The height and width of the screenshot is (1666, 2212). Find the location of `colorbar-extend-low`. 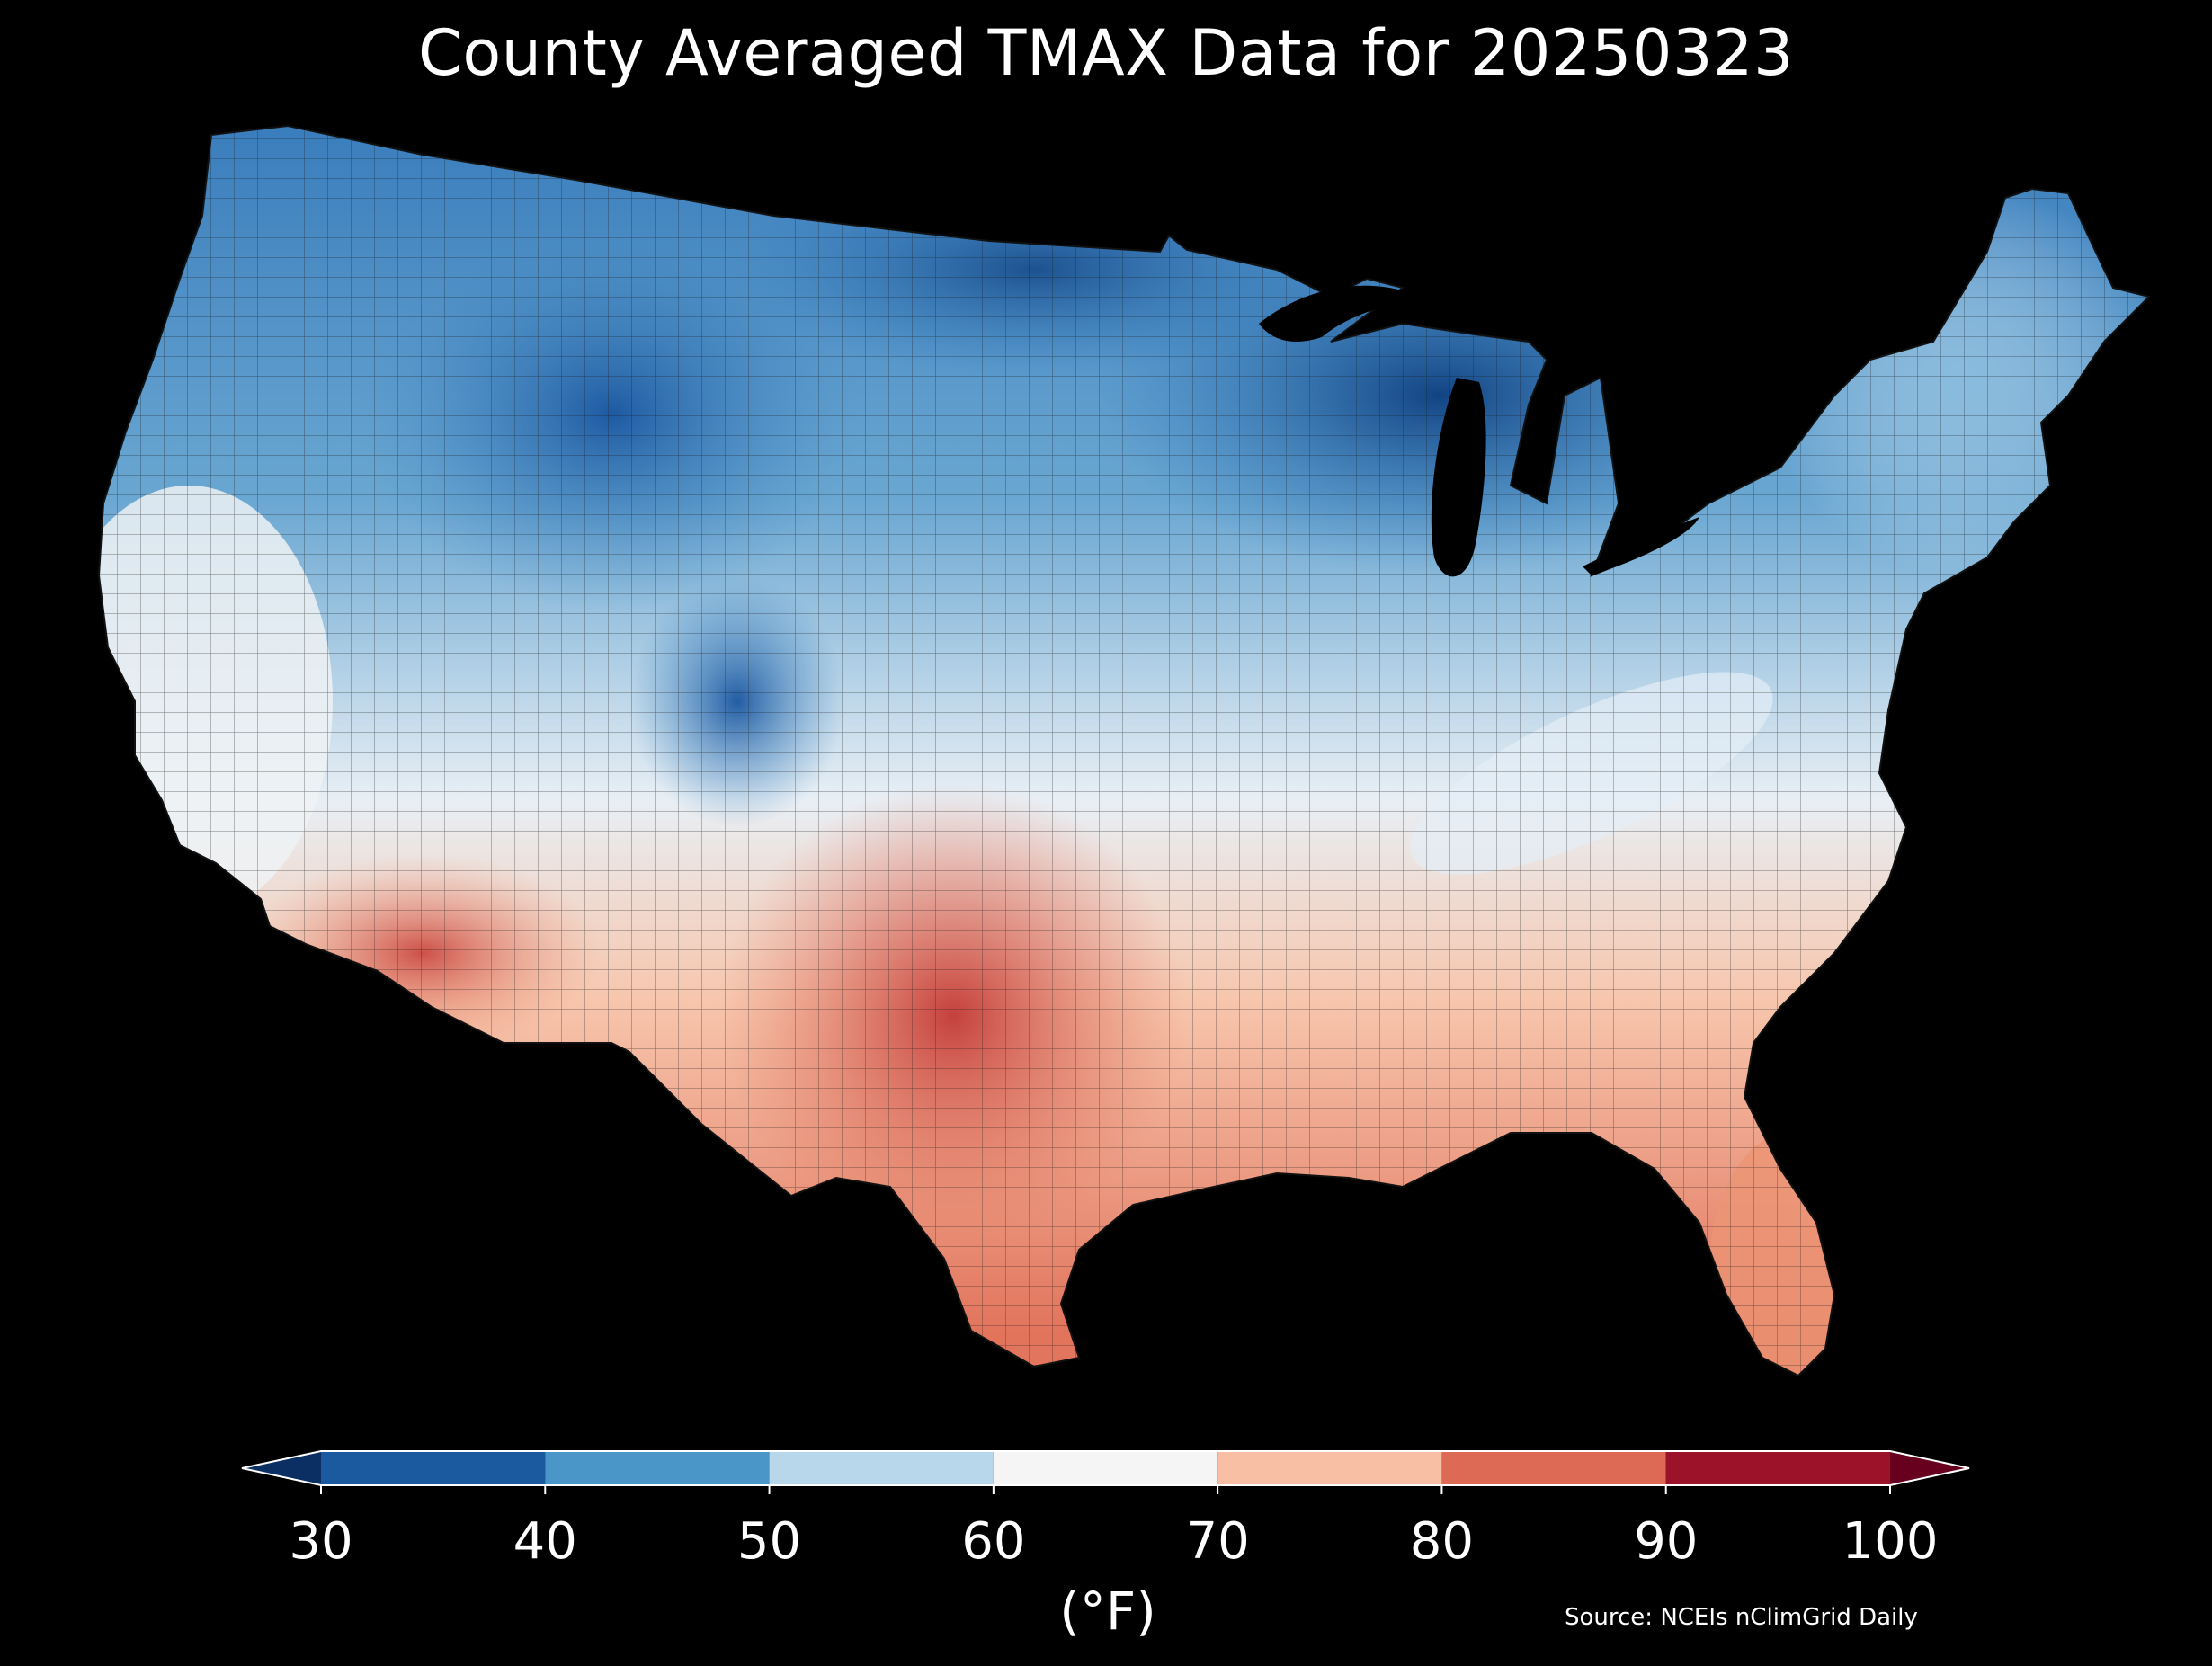

colorbar-extend-low is located at coordinates (281, 1468).